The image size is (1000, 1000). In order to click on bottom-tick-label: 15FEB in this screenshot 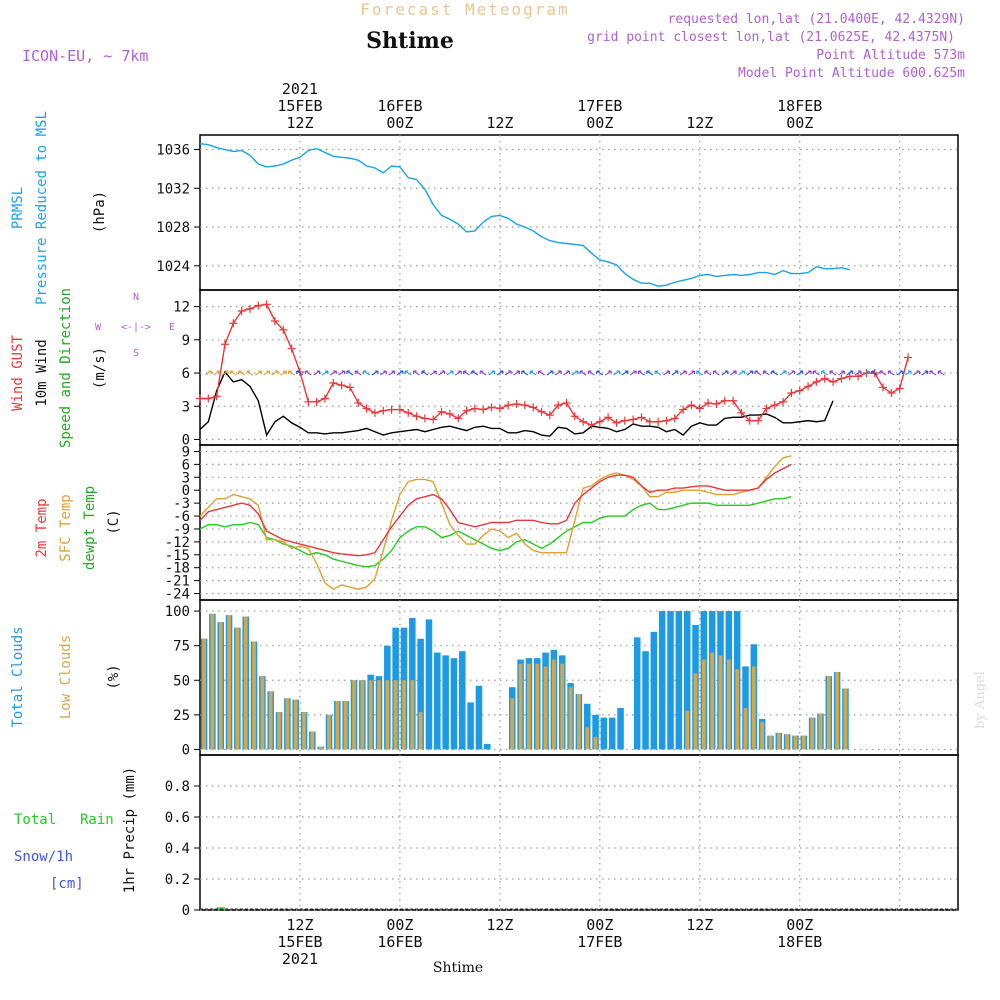, I will do `click(299, 942)`.